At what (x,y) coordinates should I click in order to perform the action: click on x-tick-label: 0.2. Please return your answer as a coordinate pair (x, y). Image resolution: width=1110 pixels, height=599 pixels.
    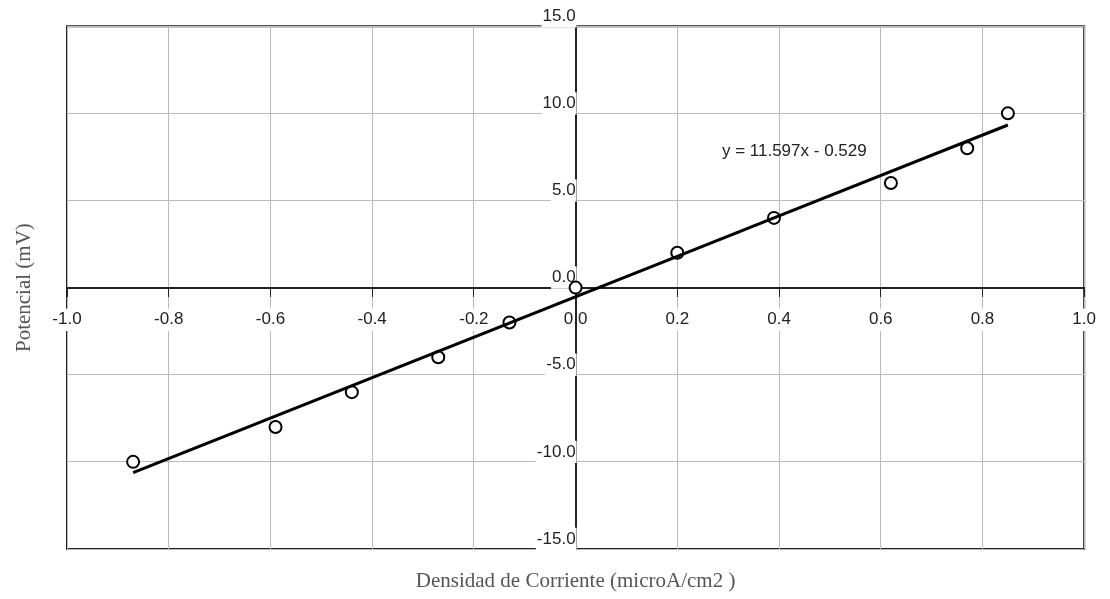
    Looking at the image, I should click on (677, 319).